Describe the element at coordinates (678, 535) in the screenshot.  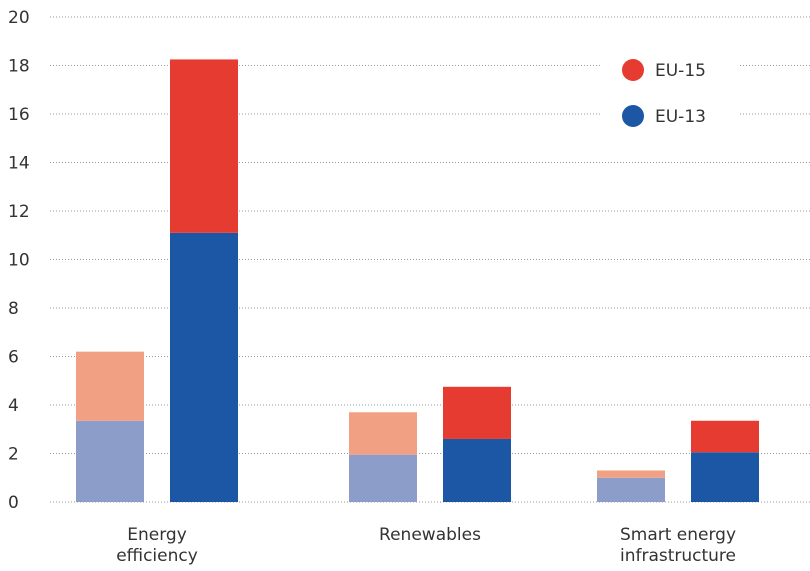
I see `x-category-label: Smart energy` at that location.